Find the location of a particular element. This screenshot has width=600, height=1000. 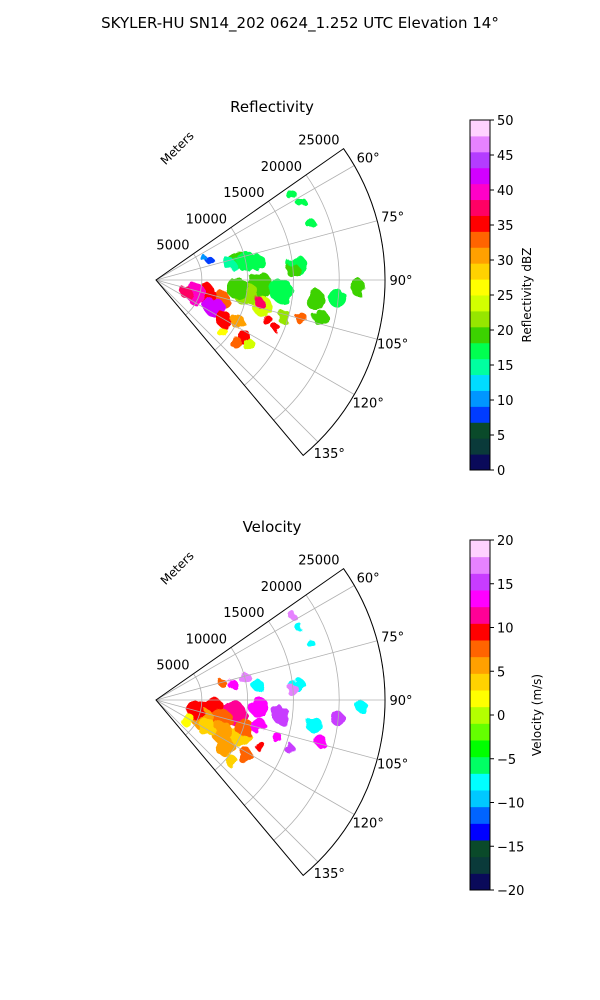

reflectivity-radial-ticks: 5000 10000 15000 20000 25000 is located at coordinates (247, 194).